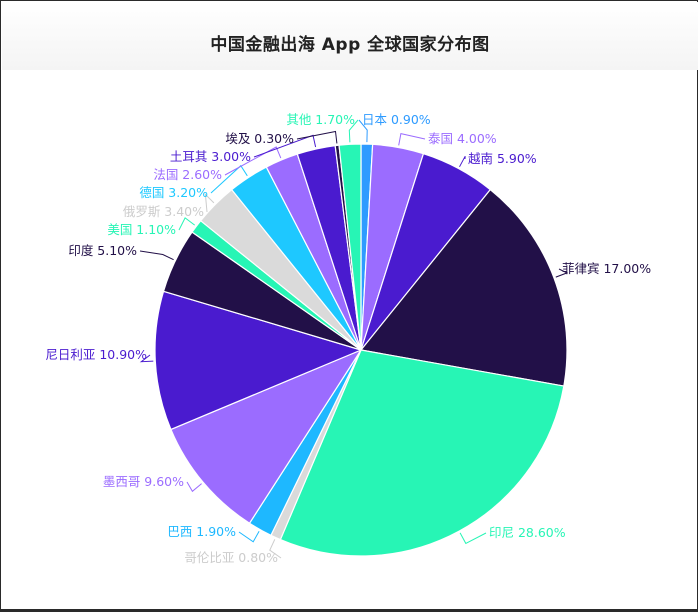 The image size is (700, 616). What do you see at coordinates (102, 250) in the screenshot?
I see `slice-label: 印度 5.10%` at bounding box center [102, 250].